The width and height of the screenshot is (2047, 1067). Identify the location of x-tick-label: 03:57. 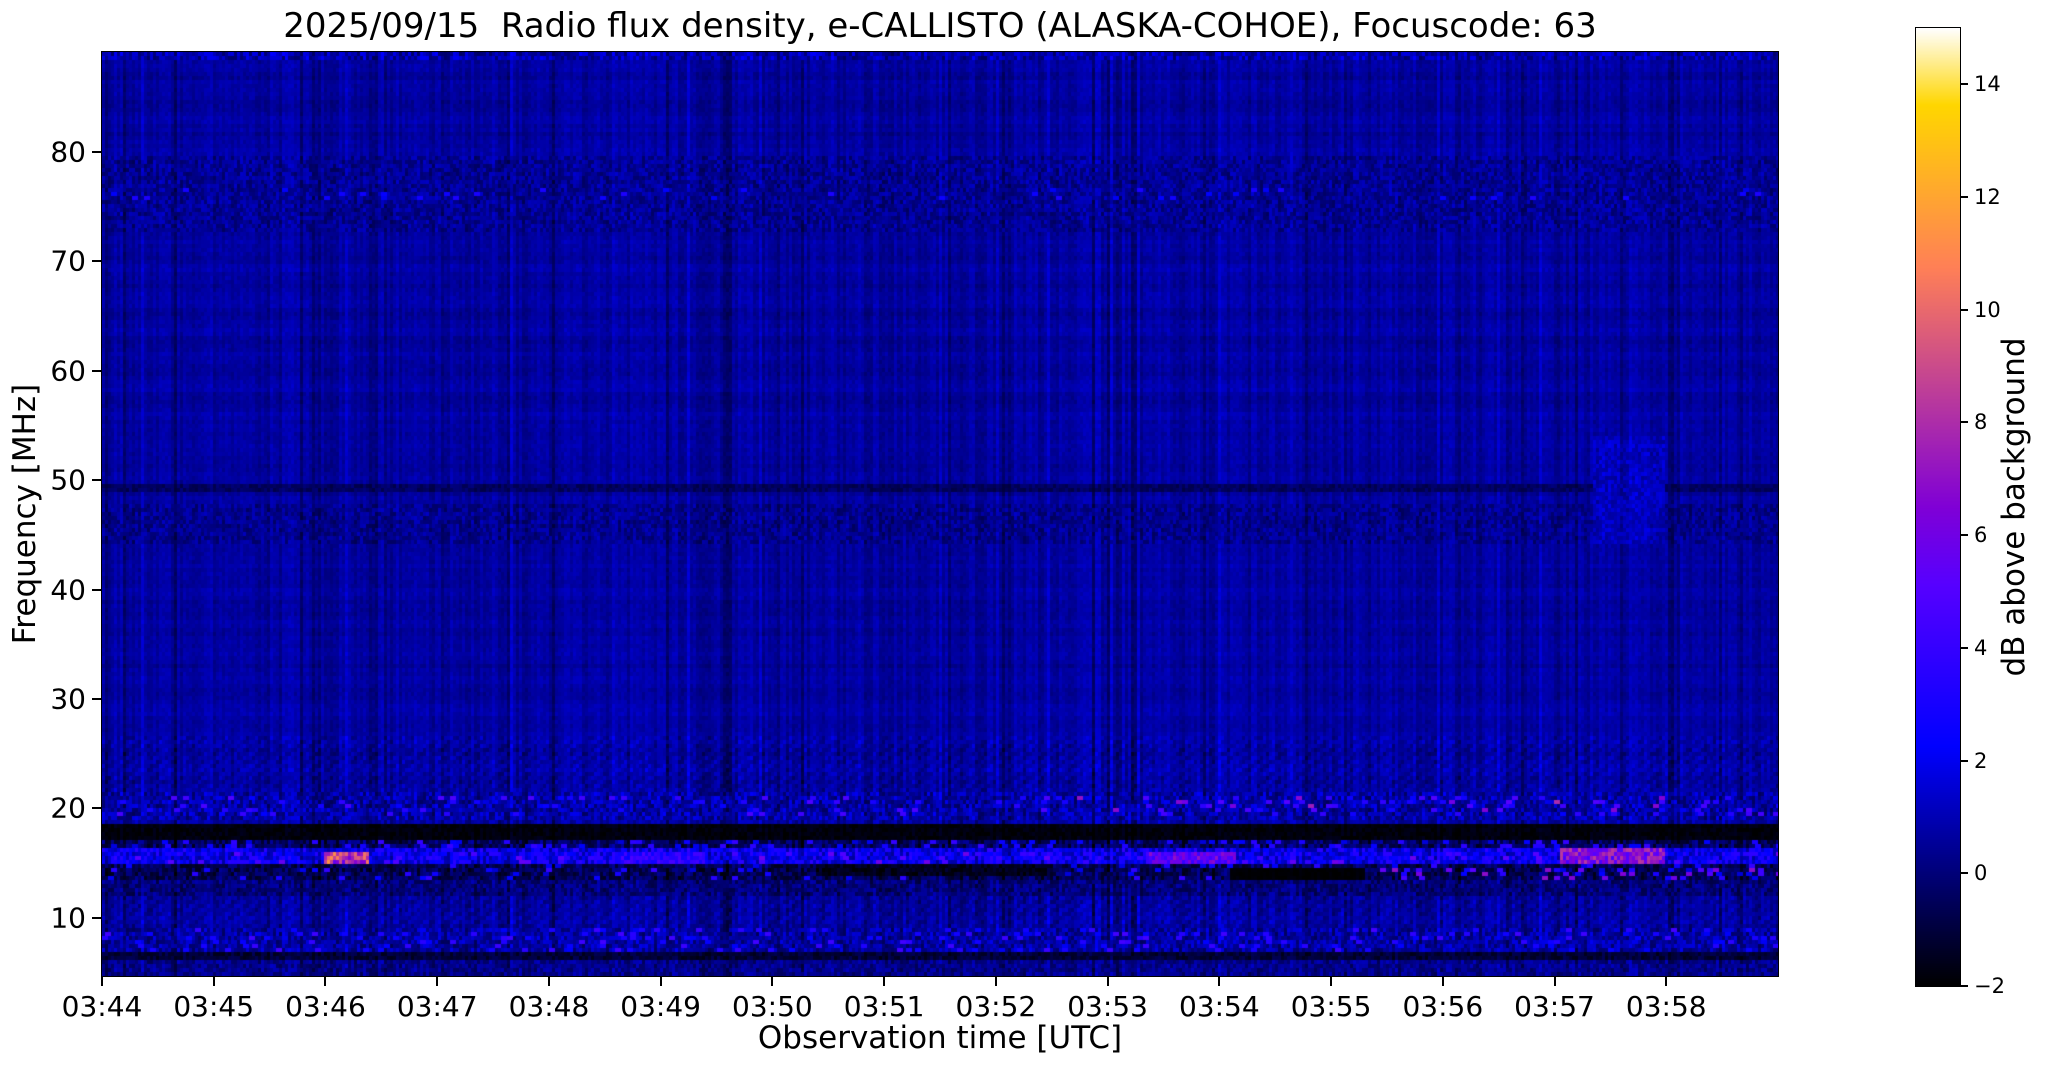
(1554, 1006).